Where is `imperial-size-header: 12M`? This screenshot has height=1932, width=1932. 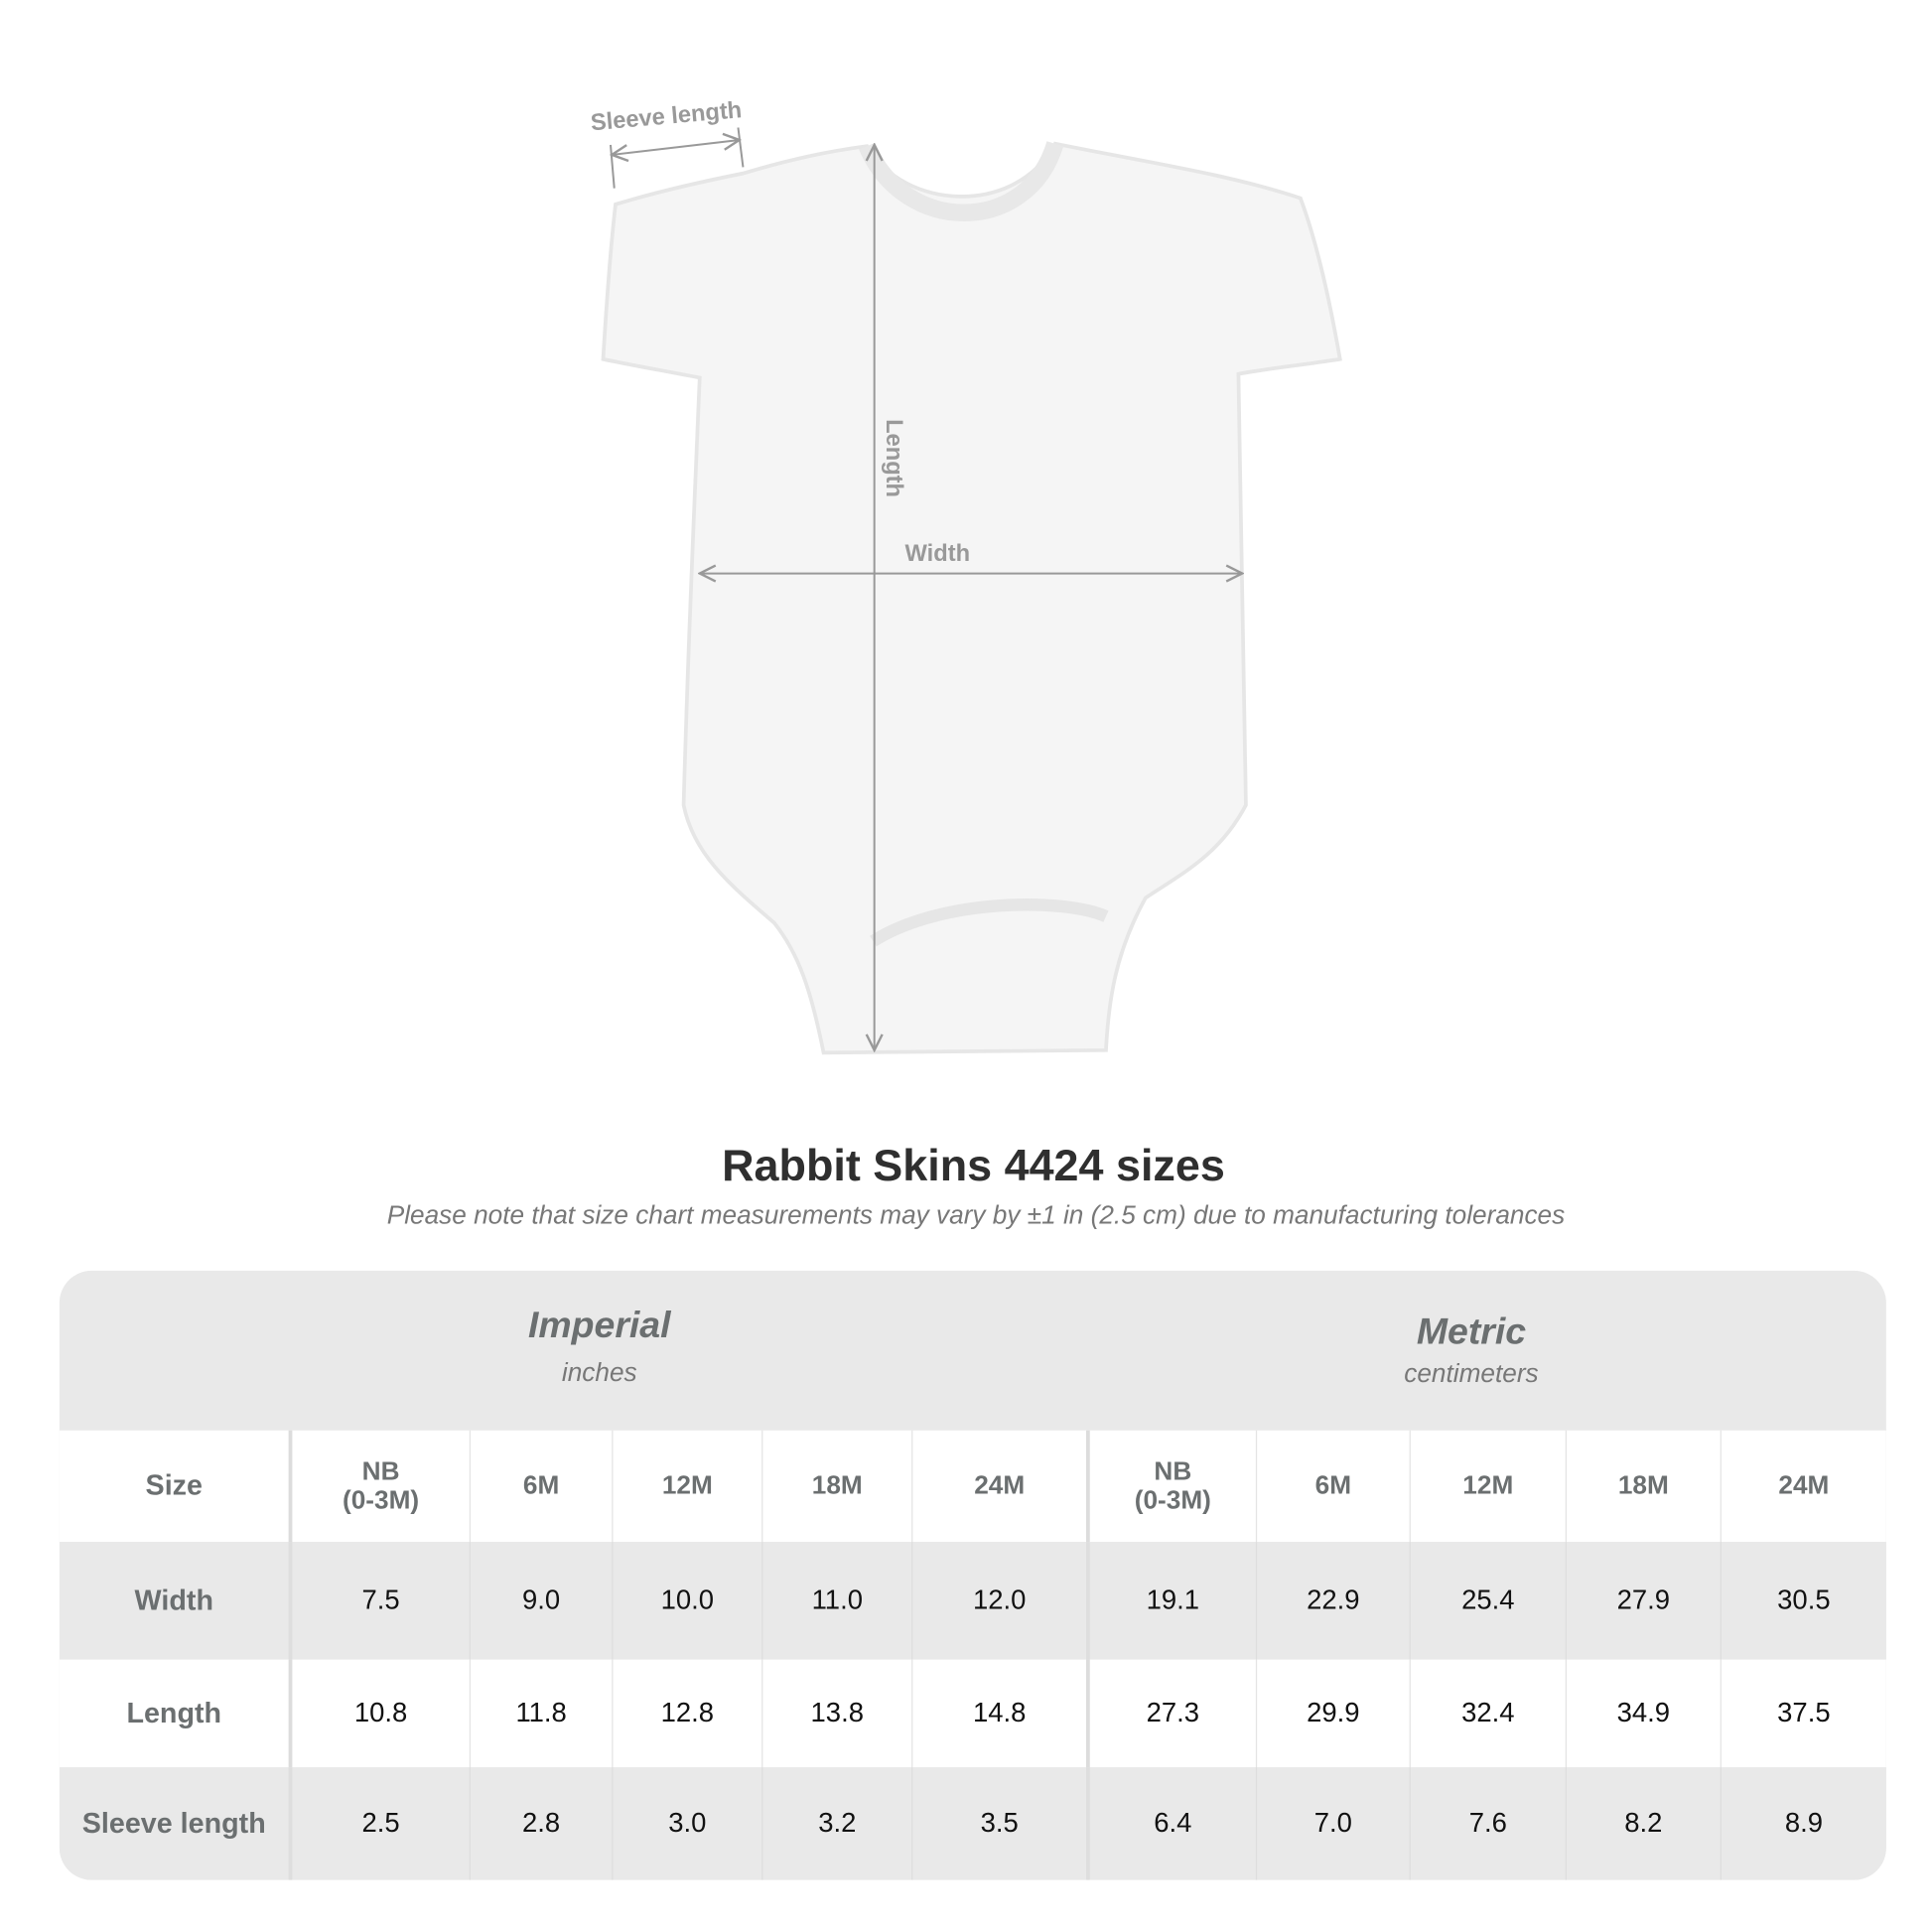
imperial-size-header: 12M is located at coordinates (688, 1486).